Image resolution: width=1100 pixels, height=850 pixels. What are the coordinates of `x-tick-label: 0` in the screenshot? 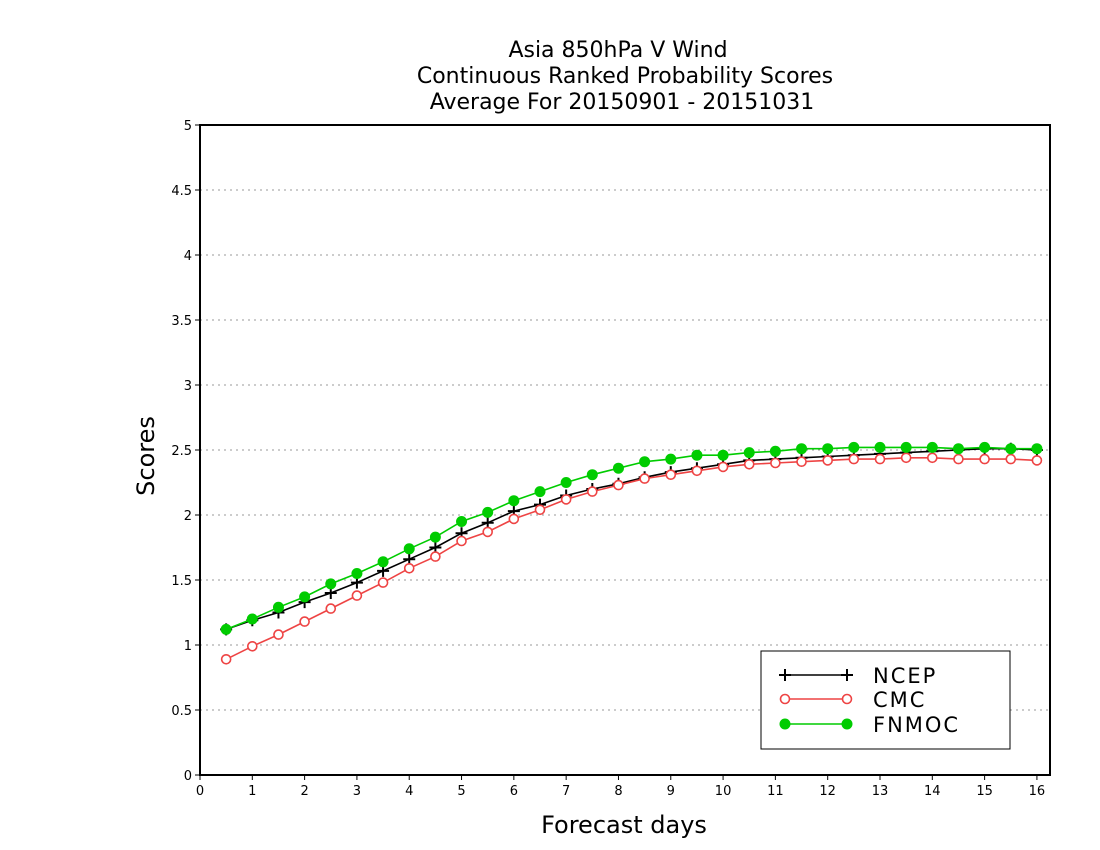 It's located at (200, 791).